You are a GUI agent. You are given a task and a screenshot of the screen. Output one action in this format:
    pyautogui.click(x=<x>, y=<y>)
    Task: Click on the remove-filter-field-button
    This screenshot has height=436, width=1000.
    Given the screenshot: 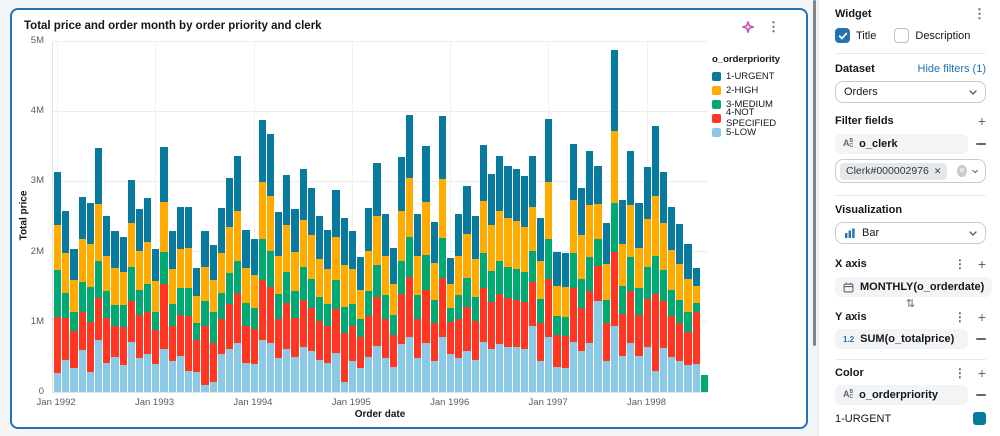 What is the action you would take?
    pyautogui.click(x=981, y=144)
    